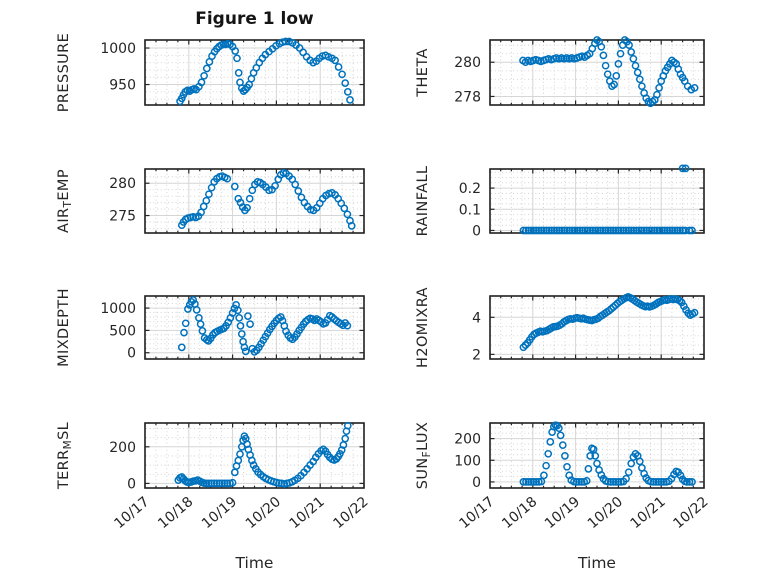 This screenshot has height=583, width=778. I want to click on ytick-label-rainfall: 0.1, so click(470, 210).